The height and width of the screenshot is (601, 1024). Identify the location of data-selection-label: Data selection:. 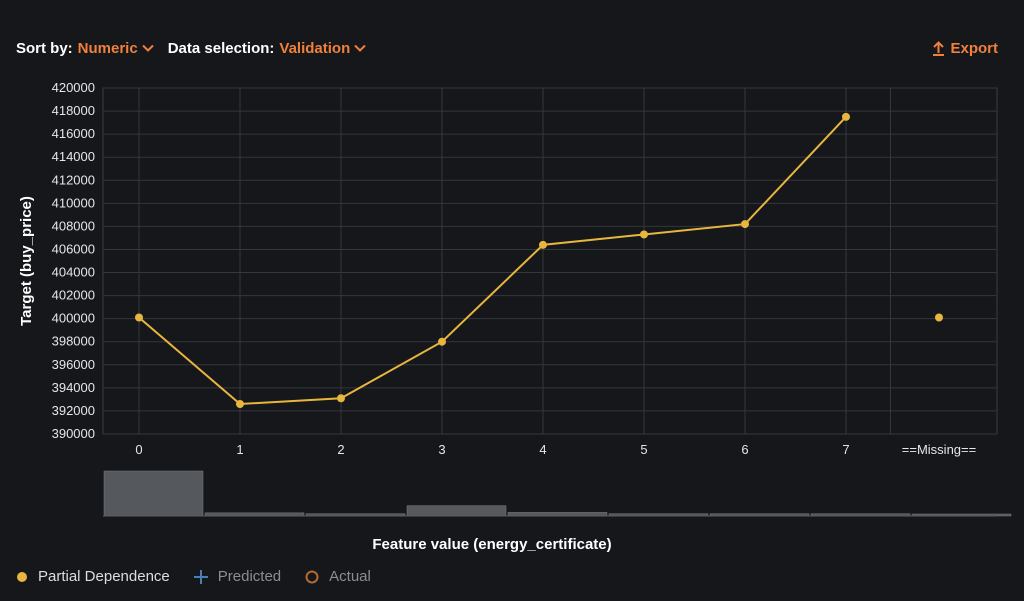
(221, 48).